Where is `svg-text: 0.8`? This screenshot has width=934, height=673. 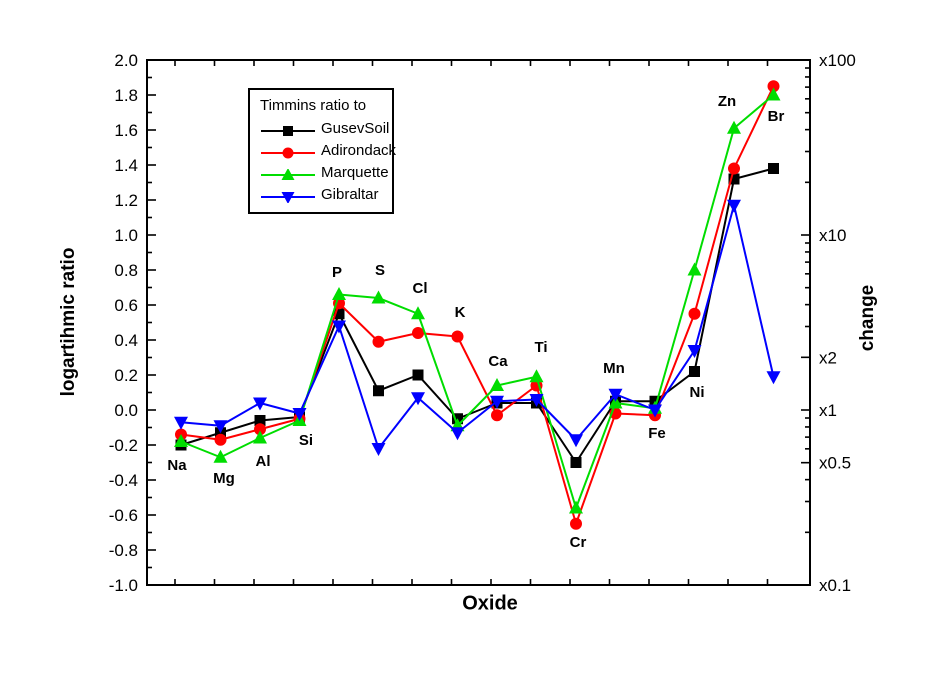 svg-text: 0.8 is located at coordinates (126, 270).